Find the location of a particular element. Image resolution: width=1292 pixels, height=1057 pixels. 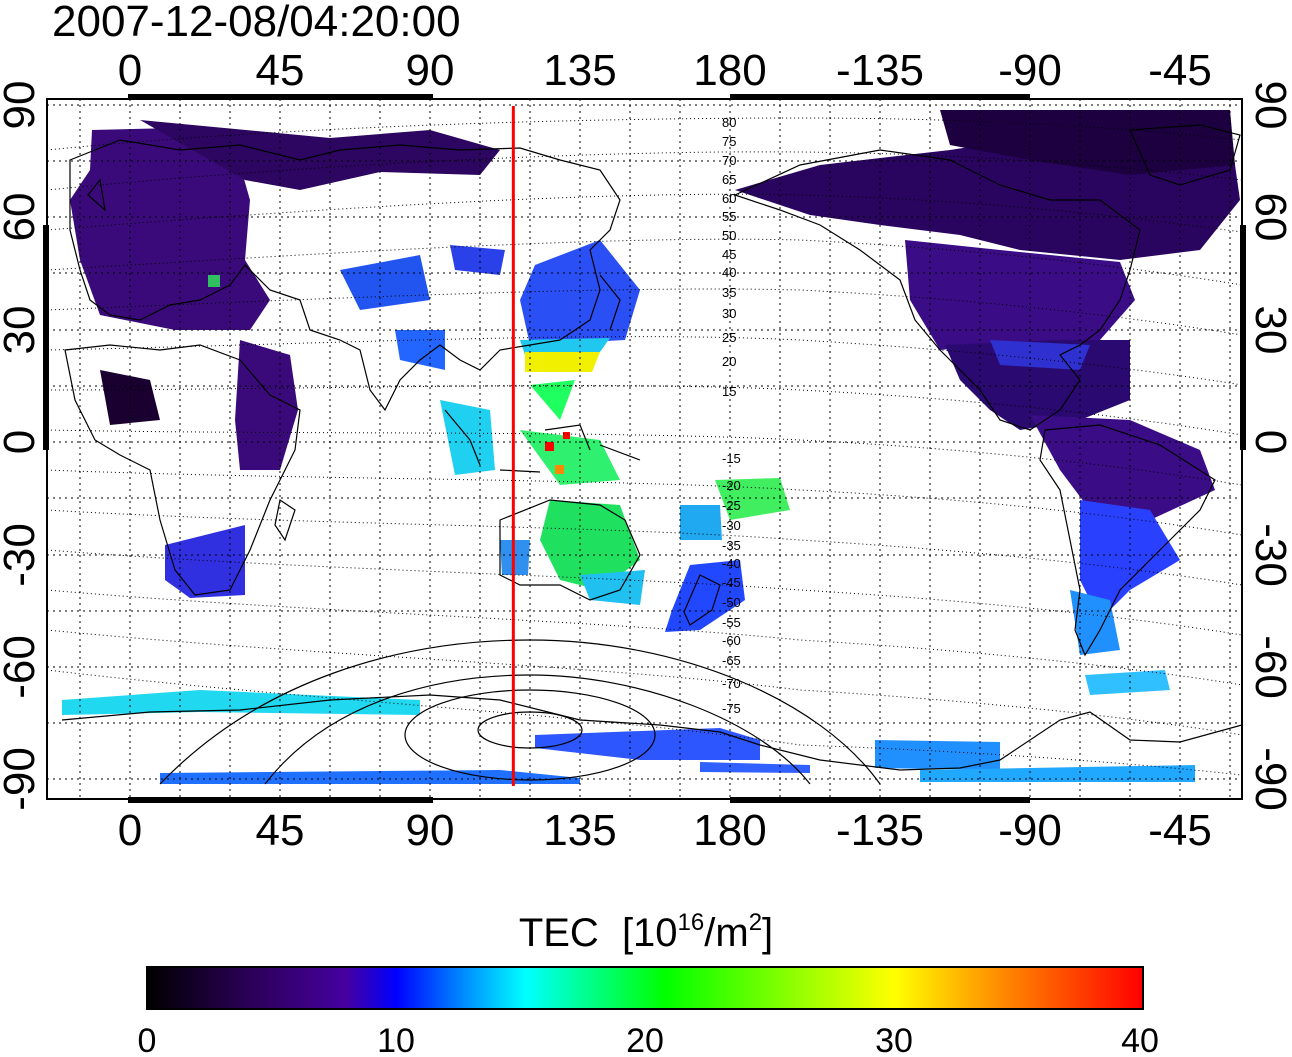

contour-label: -15 is located at coordinates (731, 458).